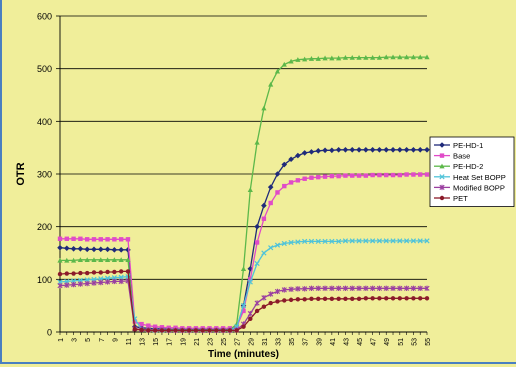  I want to click on x-tick-label: 7, so click(102, 340).